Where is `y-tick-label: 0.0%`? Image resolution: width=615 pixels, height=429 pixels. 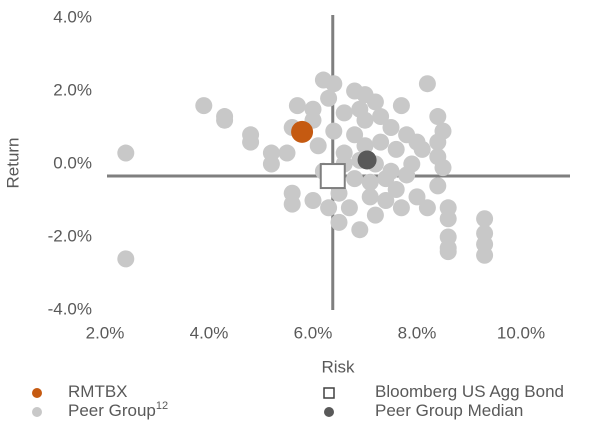 y-tick-label: 0.0% is located at coordinates (72, 162).